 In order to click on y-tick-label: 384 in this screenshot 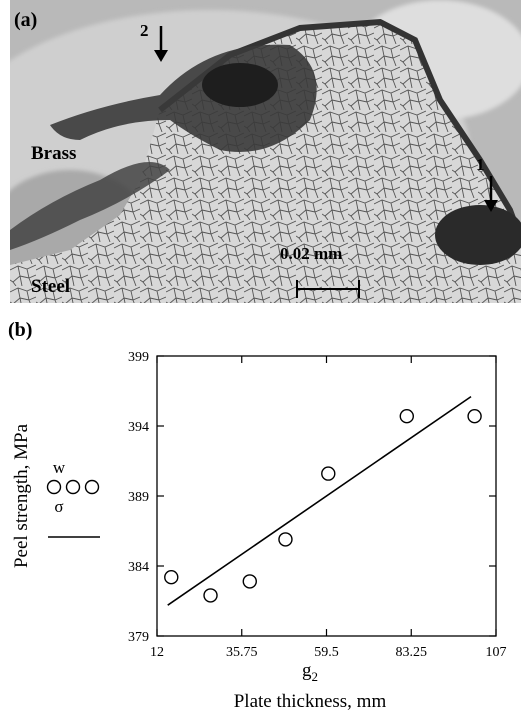, I will do `click(138, 567)`.